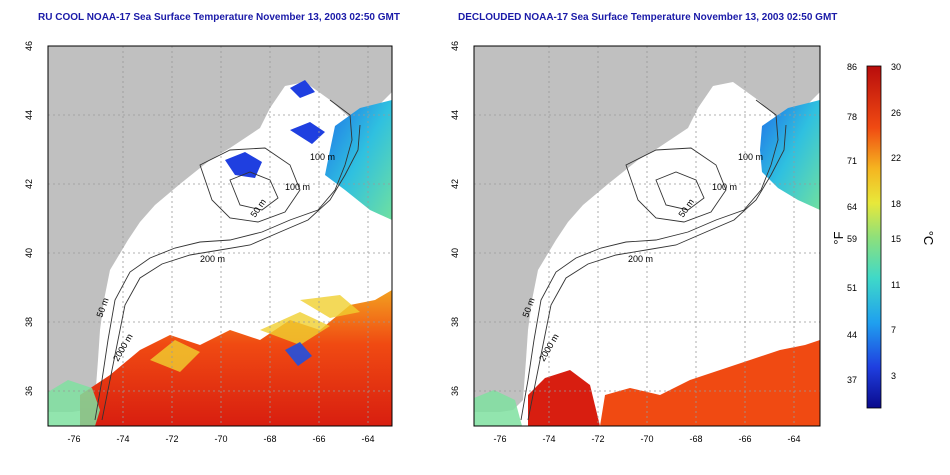 The height and width of the screenshot is (475, 950). I want to click on left-x-tick: -72, so click(171, 439).